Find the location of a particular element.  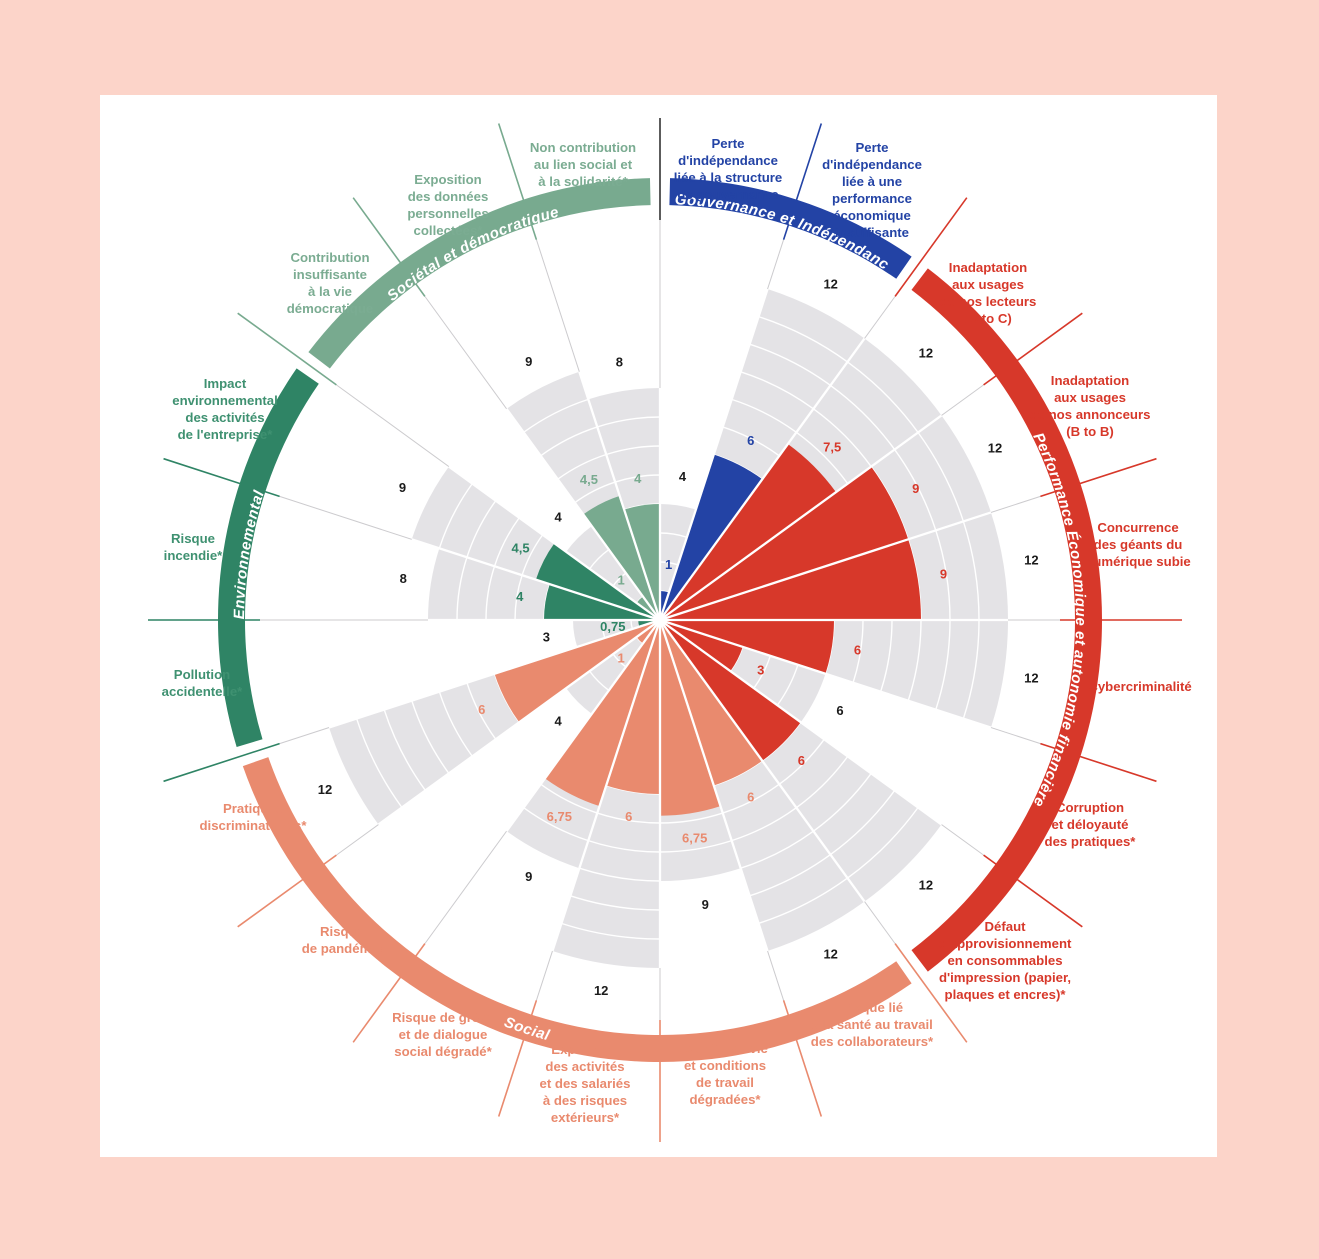

spoke-max-label-4: 12 is located at coordinates (1031, 560).